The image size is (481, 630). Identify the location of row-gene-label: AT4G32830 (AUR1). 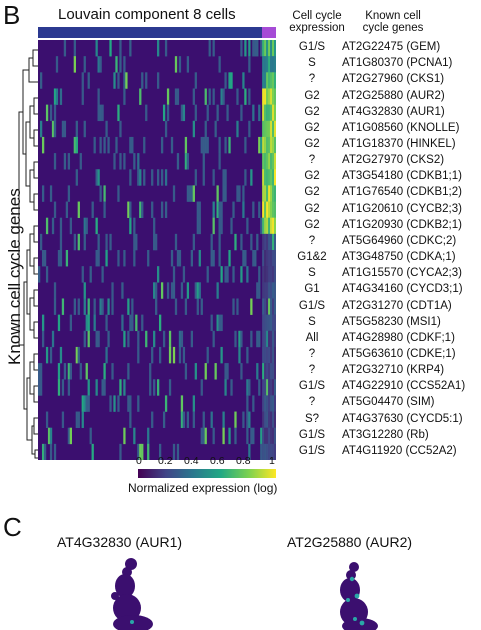
(393, 111).